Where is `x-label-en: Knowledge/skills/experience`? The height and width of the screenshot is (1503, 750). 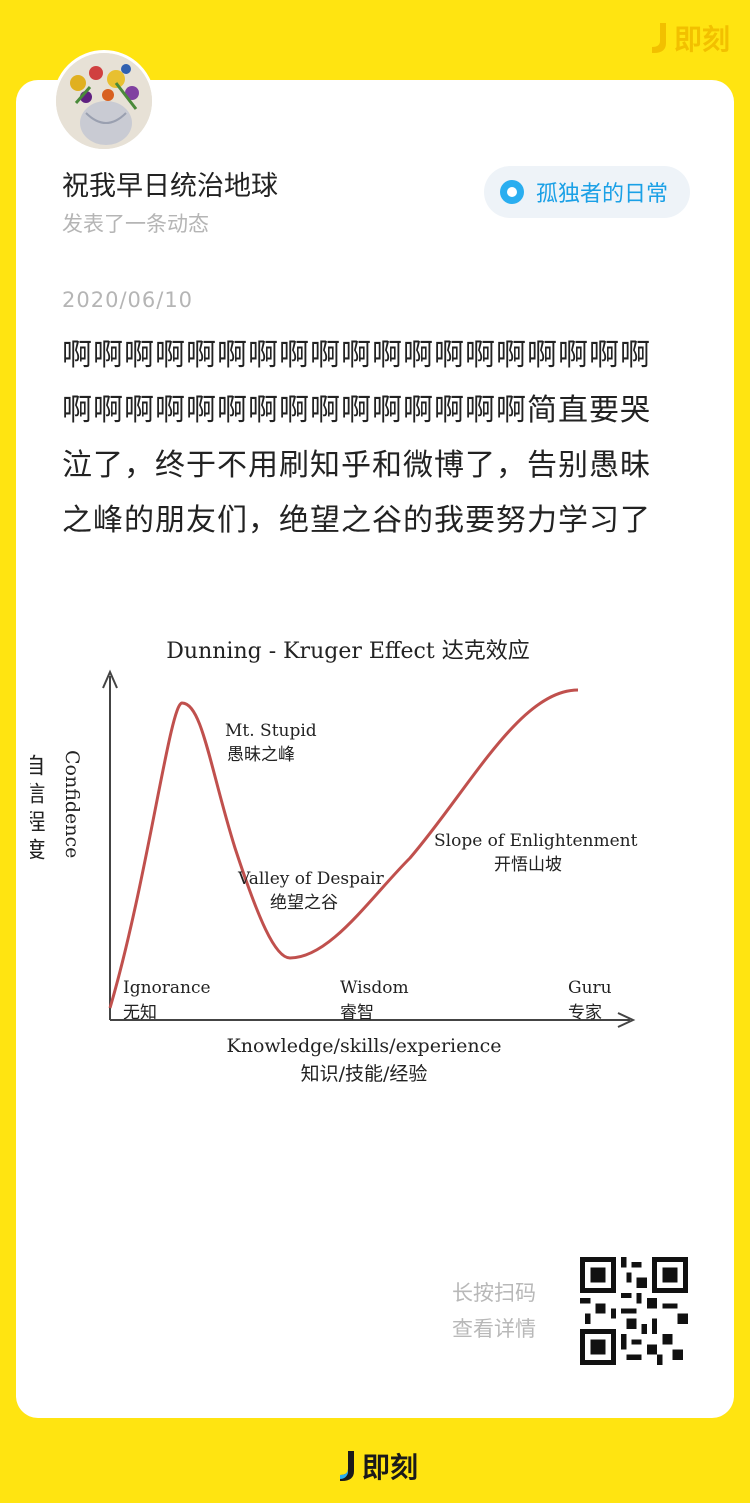
x-label-en: Knowledge/skills/experience is located at coordinates (364, 1046).